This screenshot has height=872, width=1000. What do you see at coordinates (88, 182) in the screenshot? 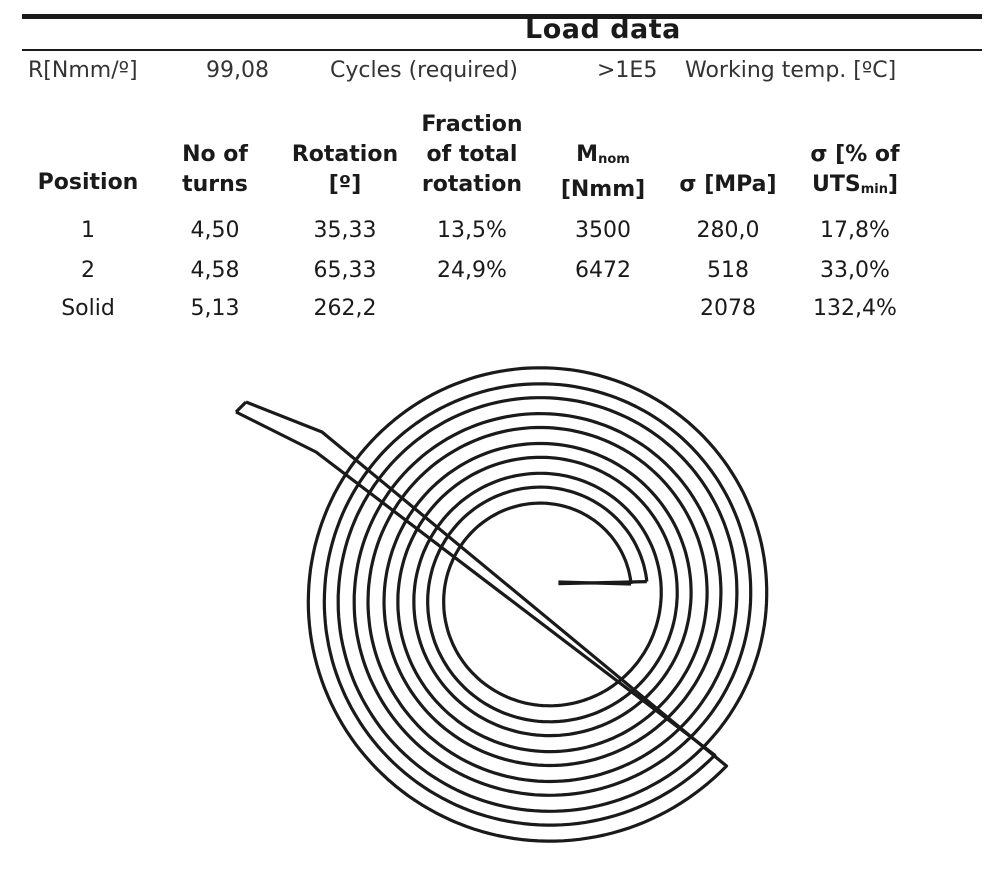
I see `header-position: Position` at bounding box center [88, 182].